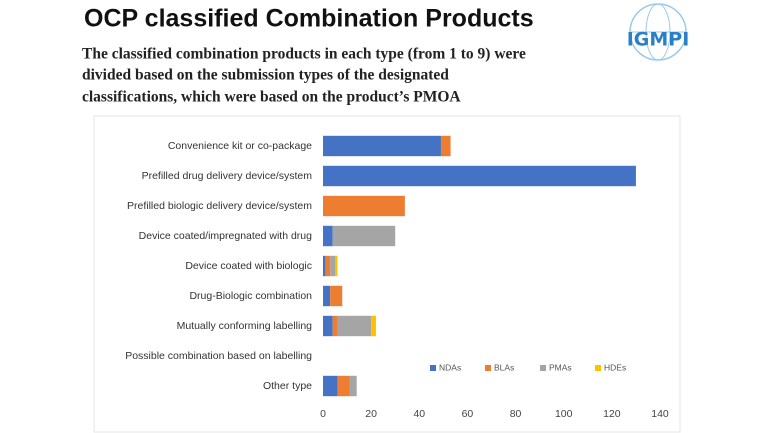 The height and width of the screenshot is (433, 768). What do you see at coordinates (615, 367) in the screenshot?
I see `legend-label: HDEs` at bounding box center [615, 367].